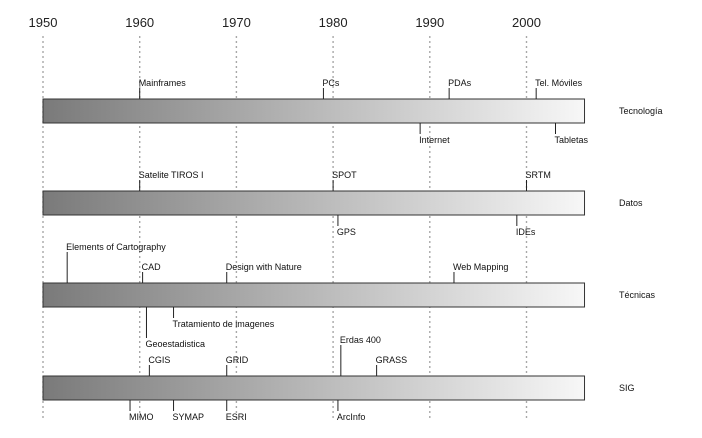  What do you see at coordinates (171, 175) in the screenshot?
I see `event-label-satelite-tiros-i: Satelite TIROS I` at bounding box center [171, 175].